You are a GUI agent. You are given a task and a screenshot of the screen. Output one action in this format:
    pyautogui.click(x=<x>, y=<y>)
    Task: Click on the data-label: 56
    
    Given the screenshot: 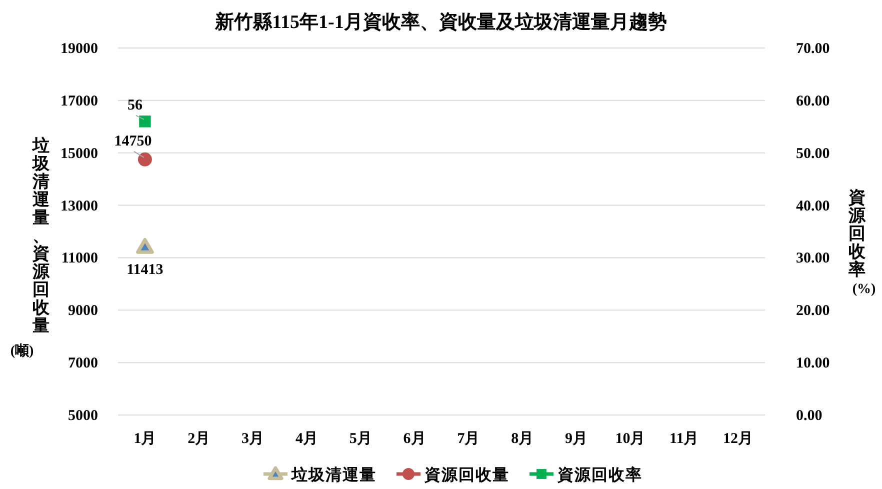 What is the action you would take?
    pyautogui.click(x=134, y=105)
    